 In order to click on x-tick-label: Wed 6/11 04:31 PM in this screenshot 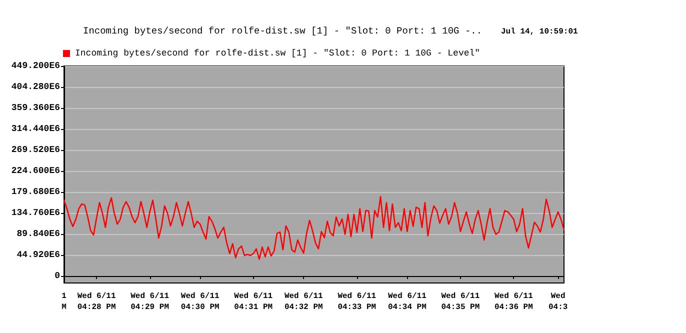, I will do `click(253, 302)`.